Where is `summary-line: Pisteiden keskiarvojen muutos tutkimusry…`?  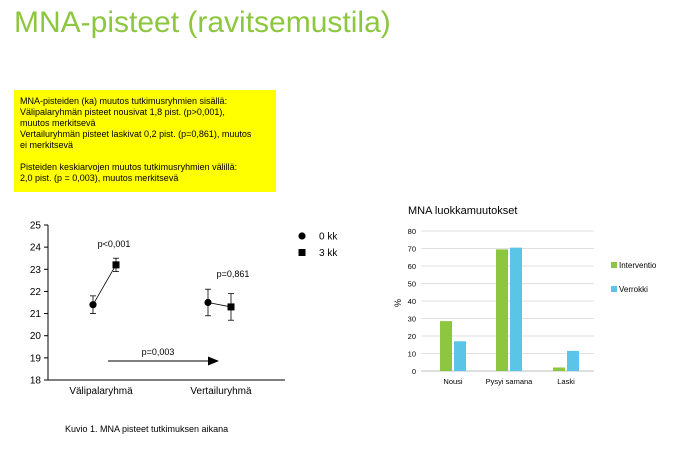 summary-line: Pisteiden keskiarvojen muutos tutkimusry… is located at coordinates (129, 167).